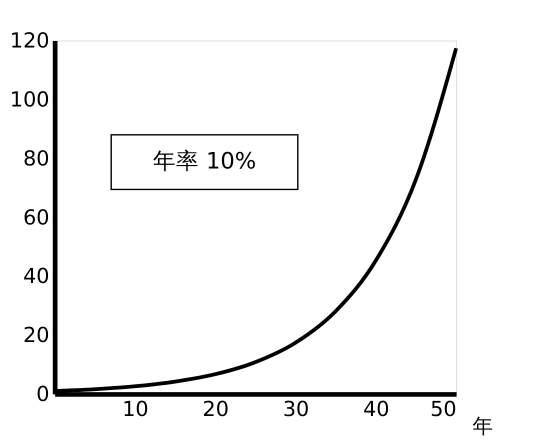 The image size is (540, 443). I want to click on annotation: 年率 10%, so click(204, 161).